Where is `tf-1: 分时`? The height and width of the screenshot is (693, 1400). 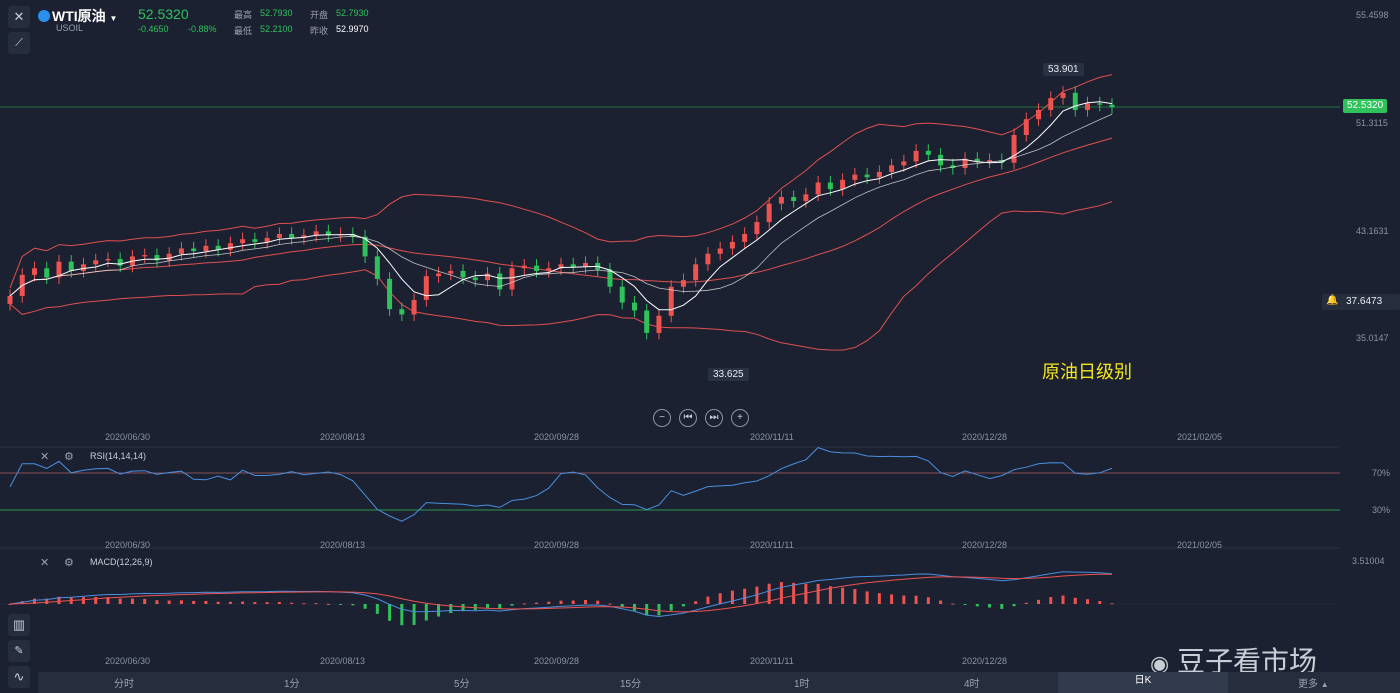
tf-1: 分时 is located at coordinates (124, 684).